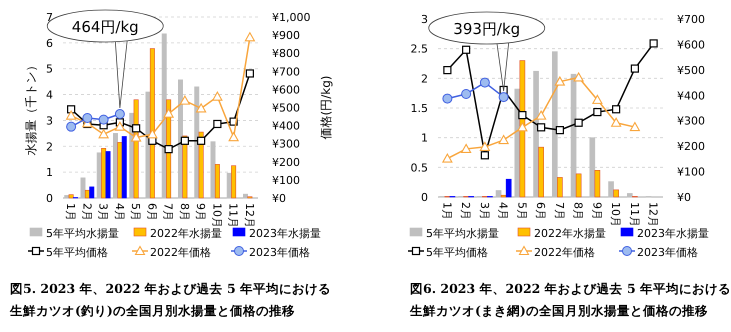  Describe the element at coordinates (558, 310) in the screenshot. I see `text: 生鮮カツオ(まき網)の全国月別水揚量と価格の推移` at that location.